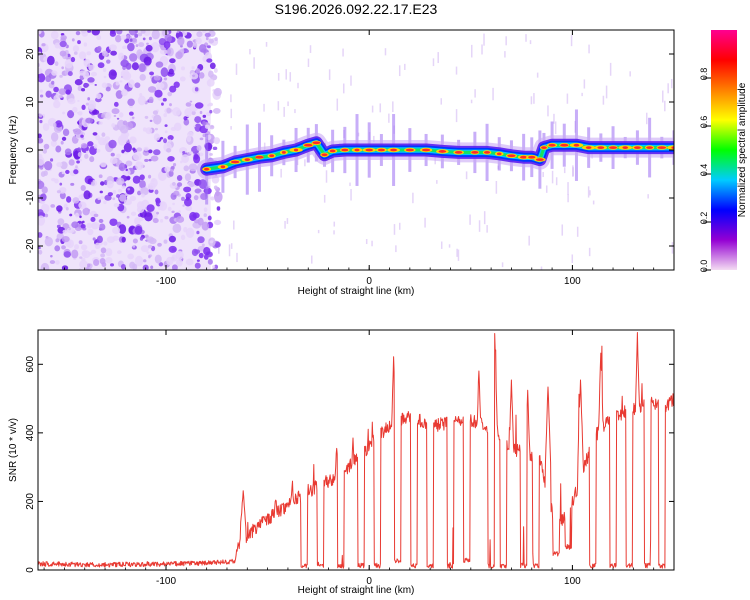 This screenshot has height=600, width=750. I want to click on y-tick-label: -20, so click(30, 245).